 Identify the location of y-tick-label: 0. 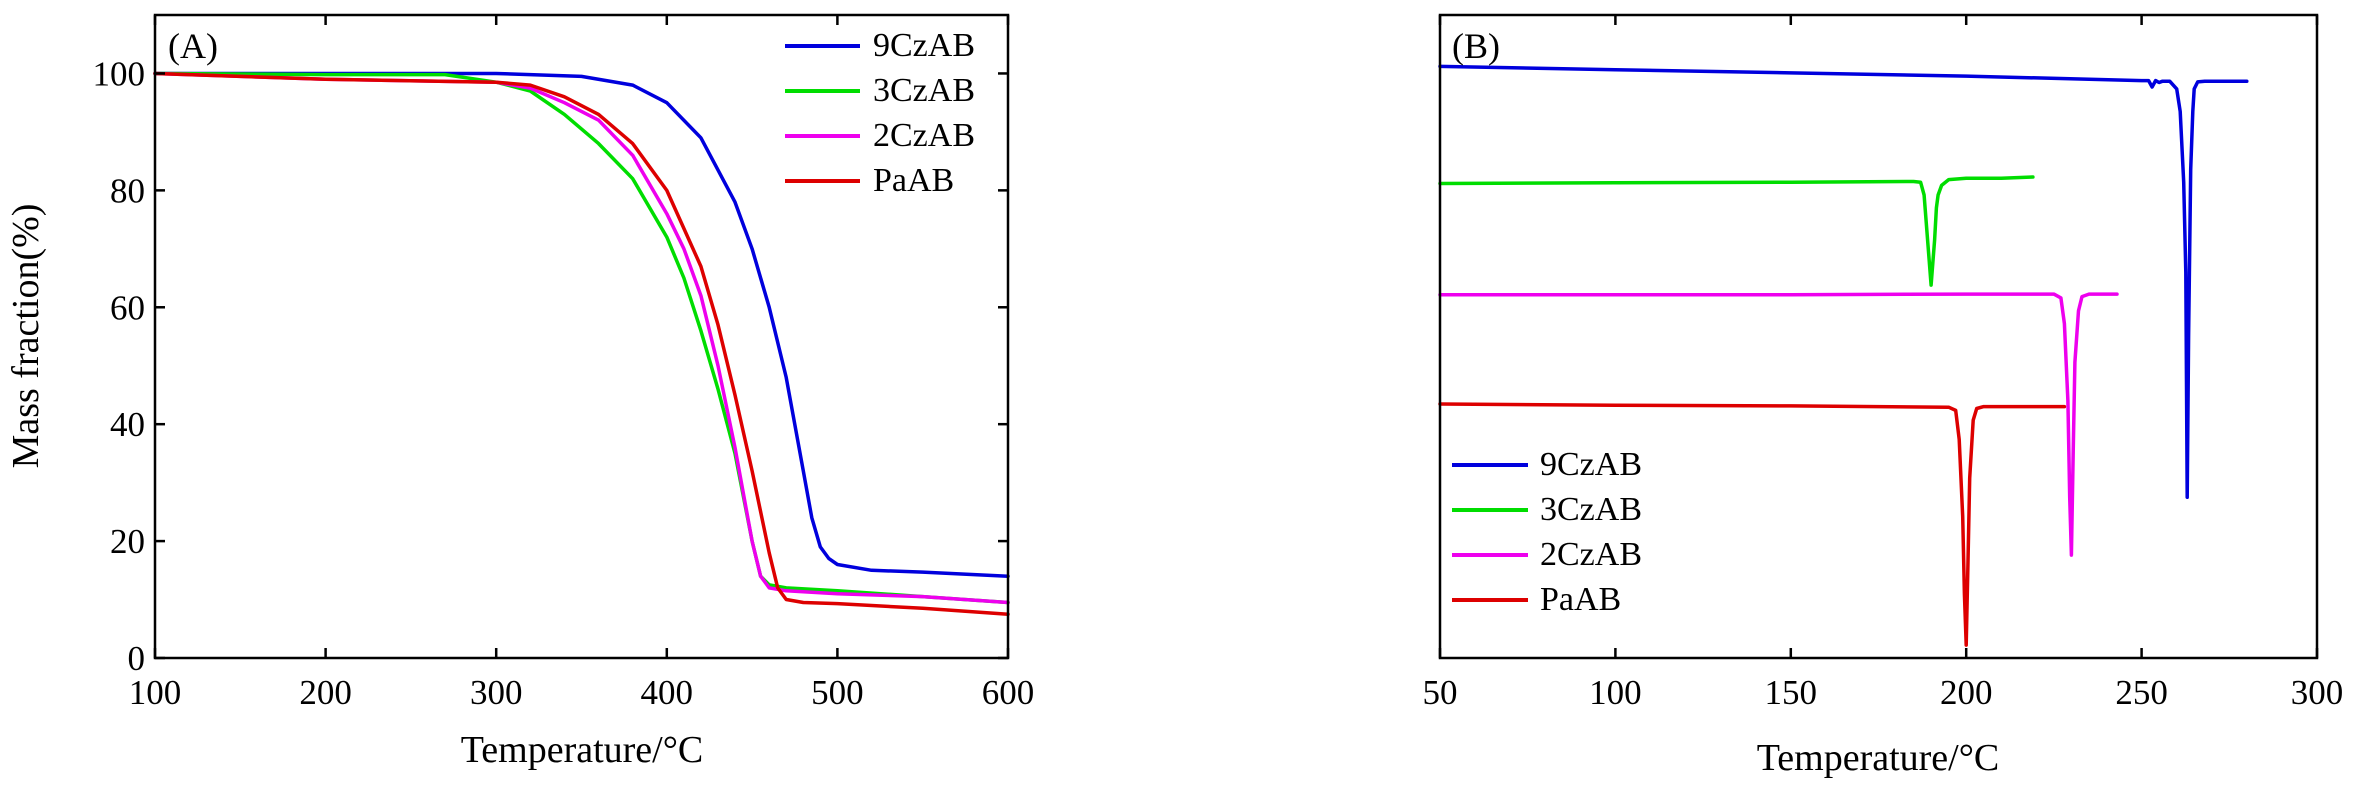
(137, 658).